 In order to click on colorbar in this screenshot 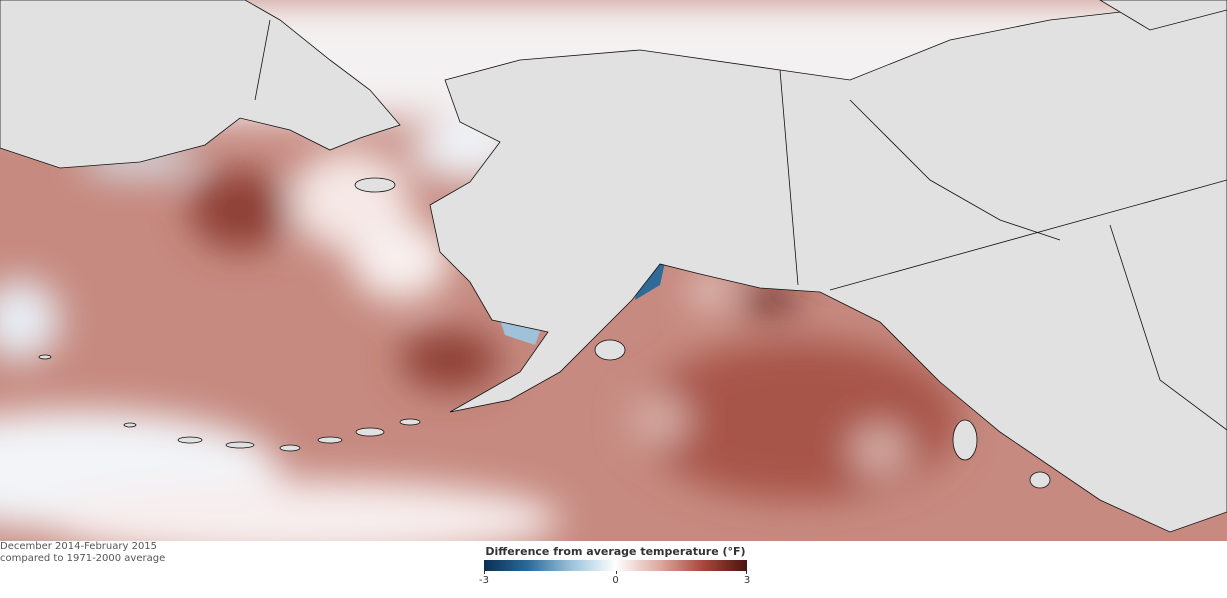, I will do `click(615, 565)`.